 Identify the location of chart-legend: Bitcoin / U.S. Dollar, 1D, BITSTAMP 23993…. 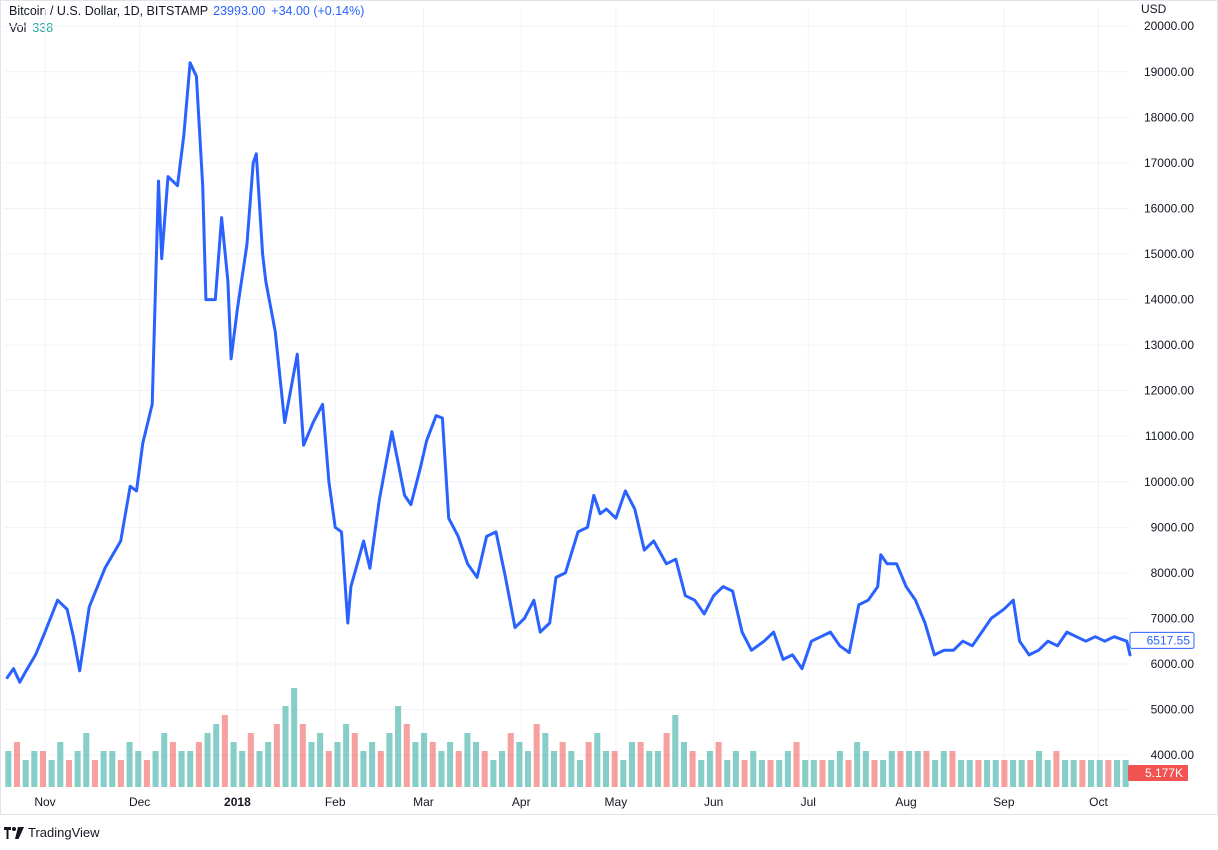
(186, 11).